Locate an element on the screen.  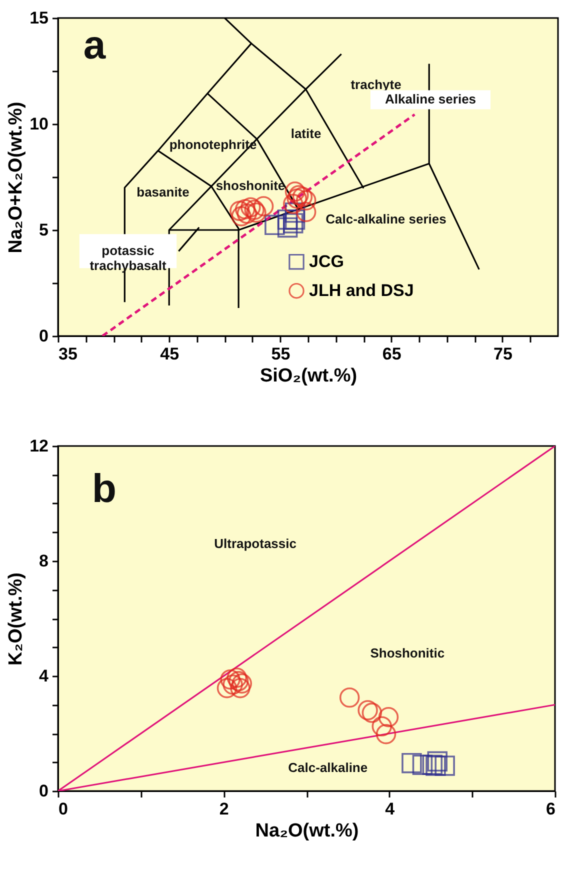
annotation: Calc-alkaline series is located at coordinates (386, 219).